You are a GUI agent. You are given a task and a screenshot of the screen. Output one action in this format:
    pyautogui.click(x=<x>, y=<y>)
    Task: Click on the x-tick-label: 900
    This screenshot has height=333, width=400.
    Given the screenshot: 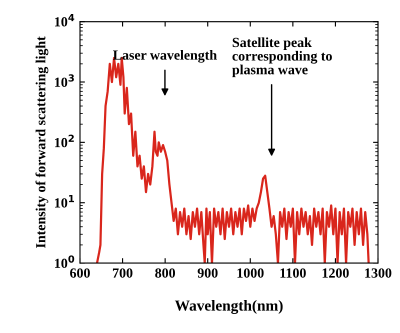 What is the action you would take?
    pyautogui.click(x=208, y=273)
    